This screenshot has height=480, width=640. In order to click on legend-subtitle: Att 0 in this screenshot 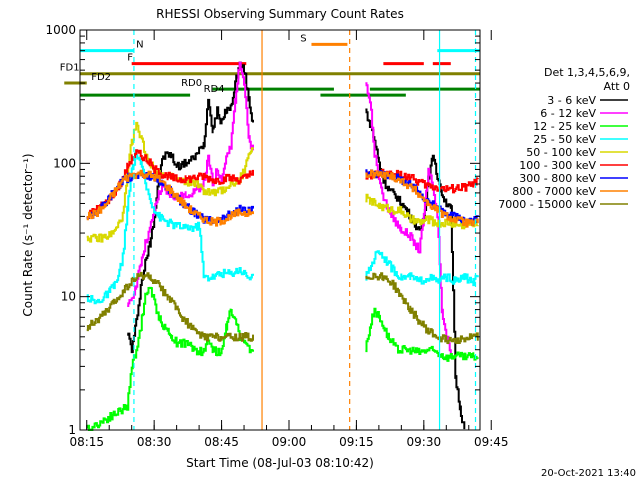, I will do `click(617, 86)`.